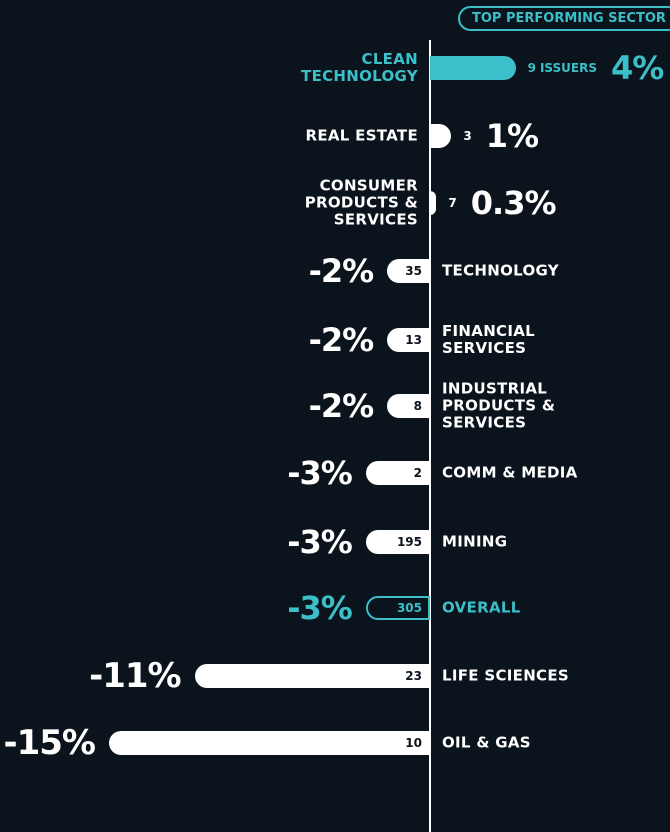 The height and width of the screenshot is (832, 670). Describe the element at coordinates (409, 542) in the screenshot. I see `issuer-count: 195` at that location.